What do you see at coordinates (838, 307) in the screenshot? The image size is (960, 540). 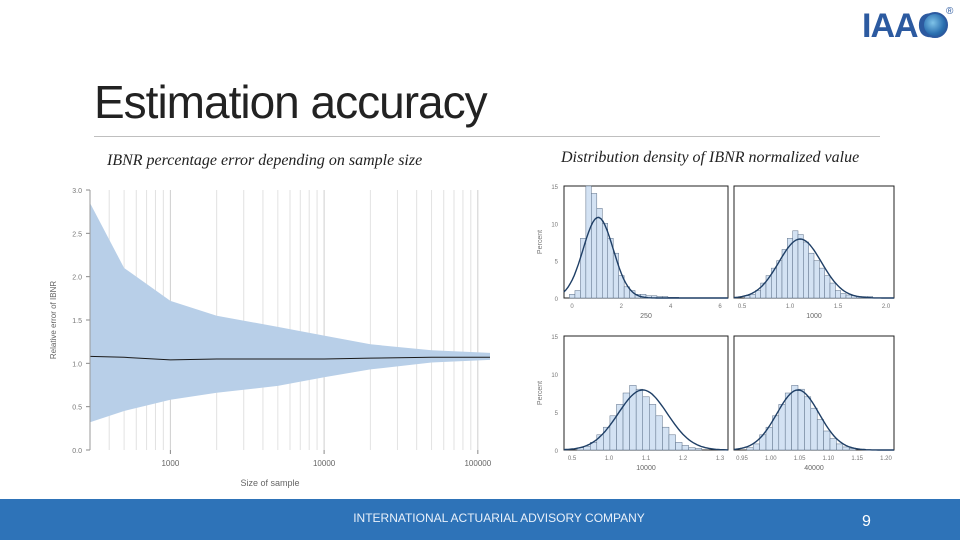 I see `x-tick-label: 1.5` at bounding box center [838, 307].